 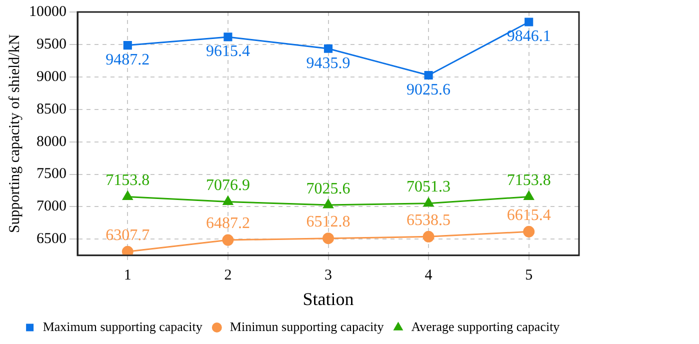 What do you see at coordinates (51, 174) in the screenshot?
I see `y-tick-label: 7500` at bounding box center [51, 174].